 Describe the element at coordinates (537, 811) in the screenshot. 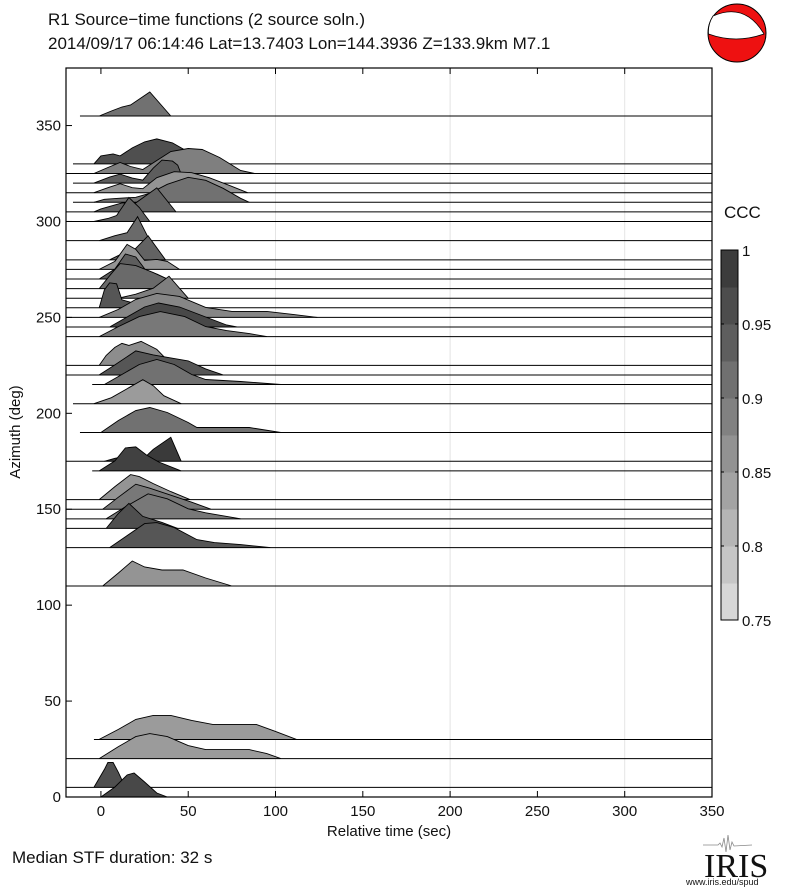

I see `x-tick-label: 250` at that location.